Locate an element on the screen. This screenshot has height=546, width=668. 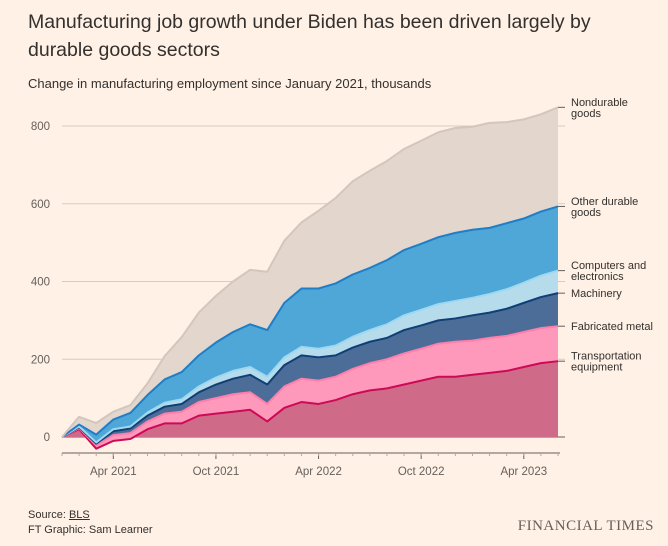
x-tick-label: Apr 2021 is located at coordinates (113, 472).